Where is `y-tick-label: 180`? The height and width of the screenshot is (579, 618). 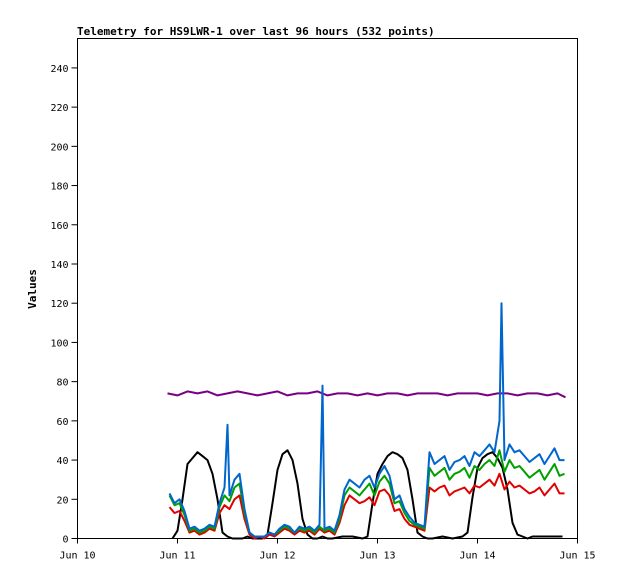
y-tick-label: 180 is located at coordinates (59, 187).